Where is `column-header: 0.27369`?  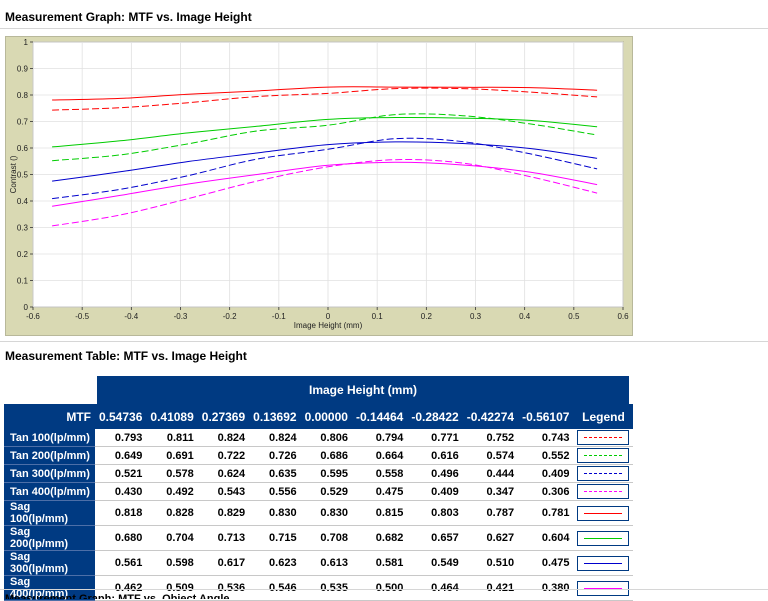 column-header: 0.27369 is located at coordinates (223, 416).